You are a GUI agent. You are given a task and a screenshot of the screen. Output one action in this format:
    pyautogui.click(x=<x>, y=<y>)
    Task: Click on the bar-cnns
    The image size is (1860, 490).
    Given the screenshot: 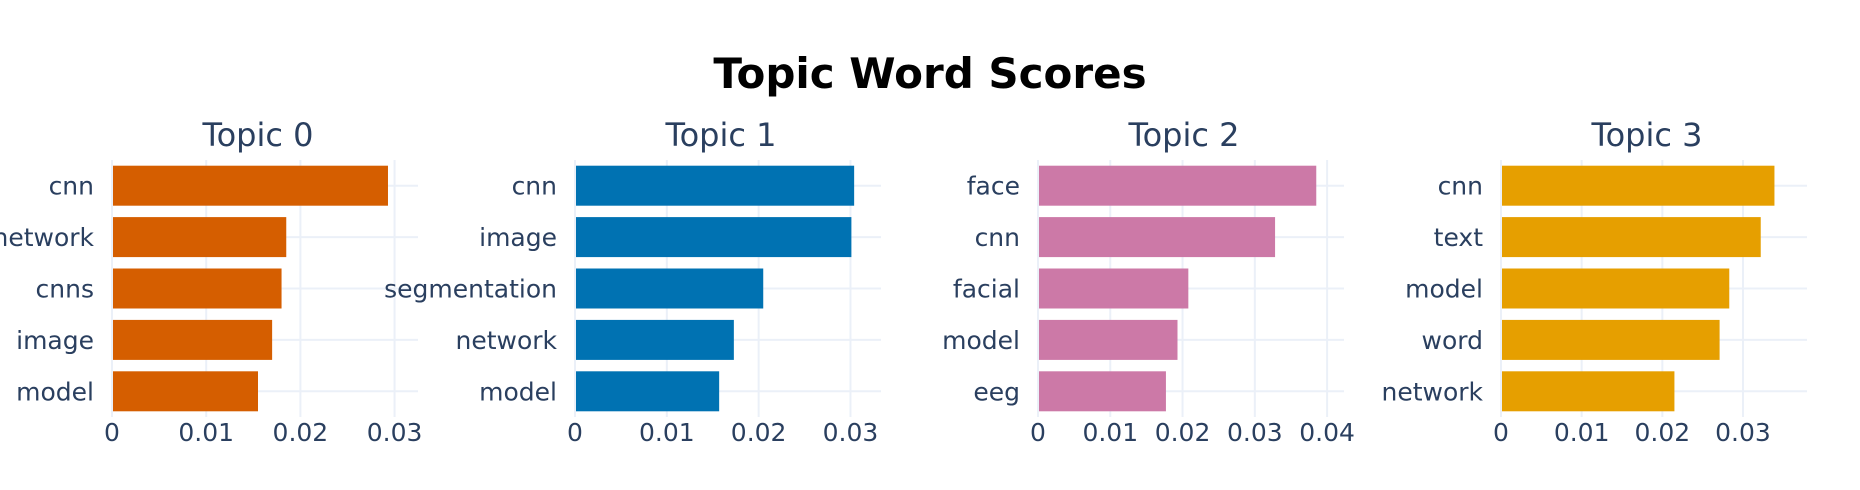 What is the action you would take?
    pyautogui.click(x=197, y=288)
    